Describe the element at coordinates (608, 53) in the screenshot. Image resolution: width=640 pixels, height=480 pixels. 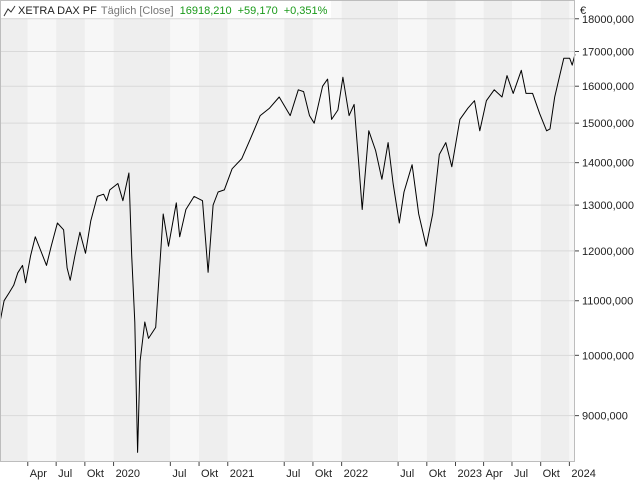
I see `y-tick-label: 17000,000` at that location.